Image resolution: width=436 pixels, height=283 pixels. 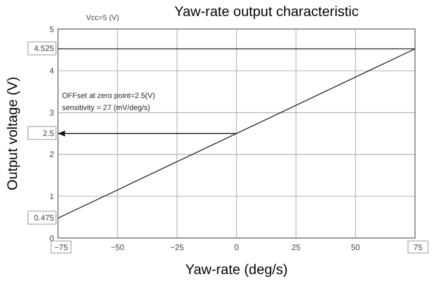 What do you see at coordinates (266, 11) in the screenshot?
I see `chart-title: Yaw-rate output characteristic` at bounding box center [266, 11].